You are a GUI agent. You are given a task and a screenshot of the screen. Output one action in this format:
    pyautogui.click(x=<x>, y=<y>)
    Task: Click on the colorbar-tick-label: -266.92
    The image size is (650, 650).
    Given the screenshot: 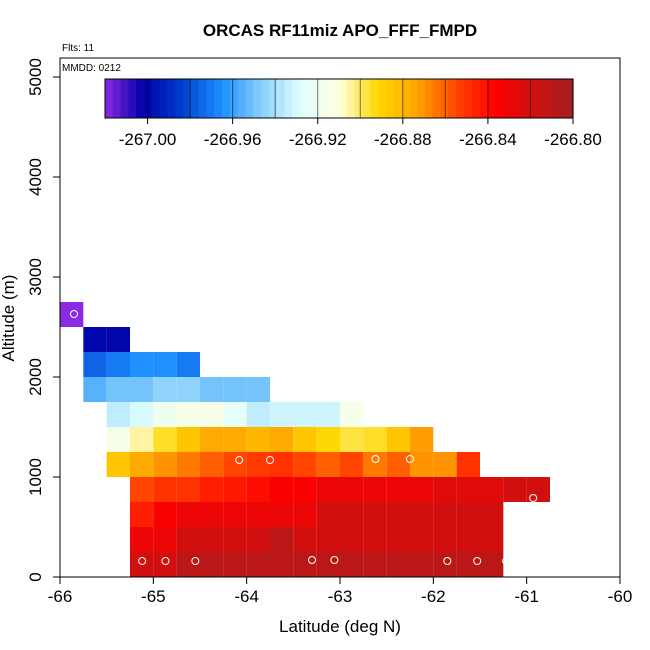 What is the action you would take?
    pyautogui.click(x=318, y=139)
    